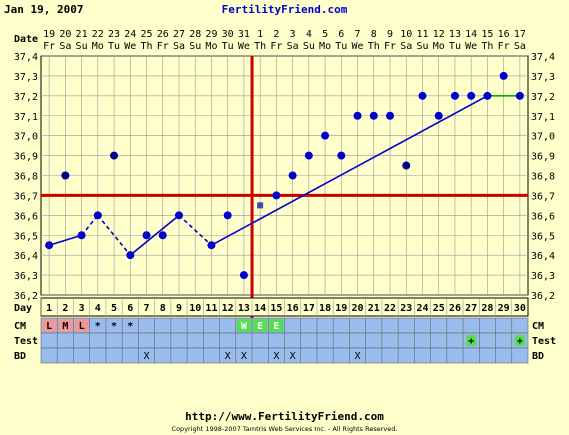  What do you see at coordinates (276, 326) in the screenshot?
I see `cm-value: E` at bounding box center [276, 326].